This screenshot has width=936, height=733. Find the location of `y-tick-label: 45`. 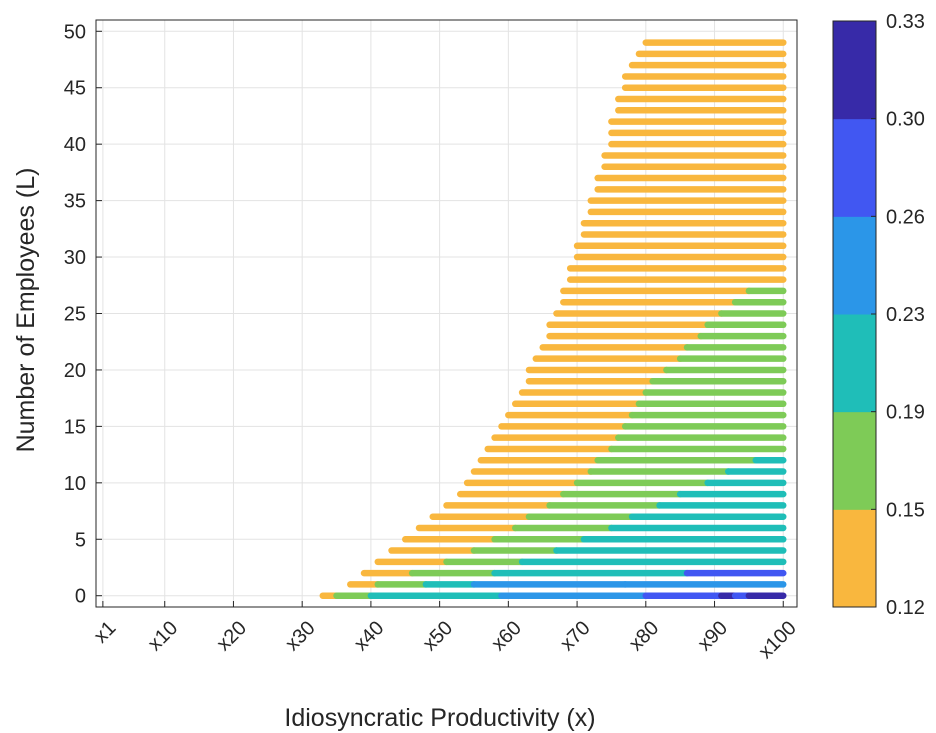

y-tick-label: 45 is located at coordinates (75, 89).